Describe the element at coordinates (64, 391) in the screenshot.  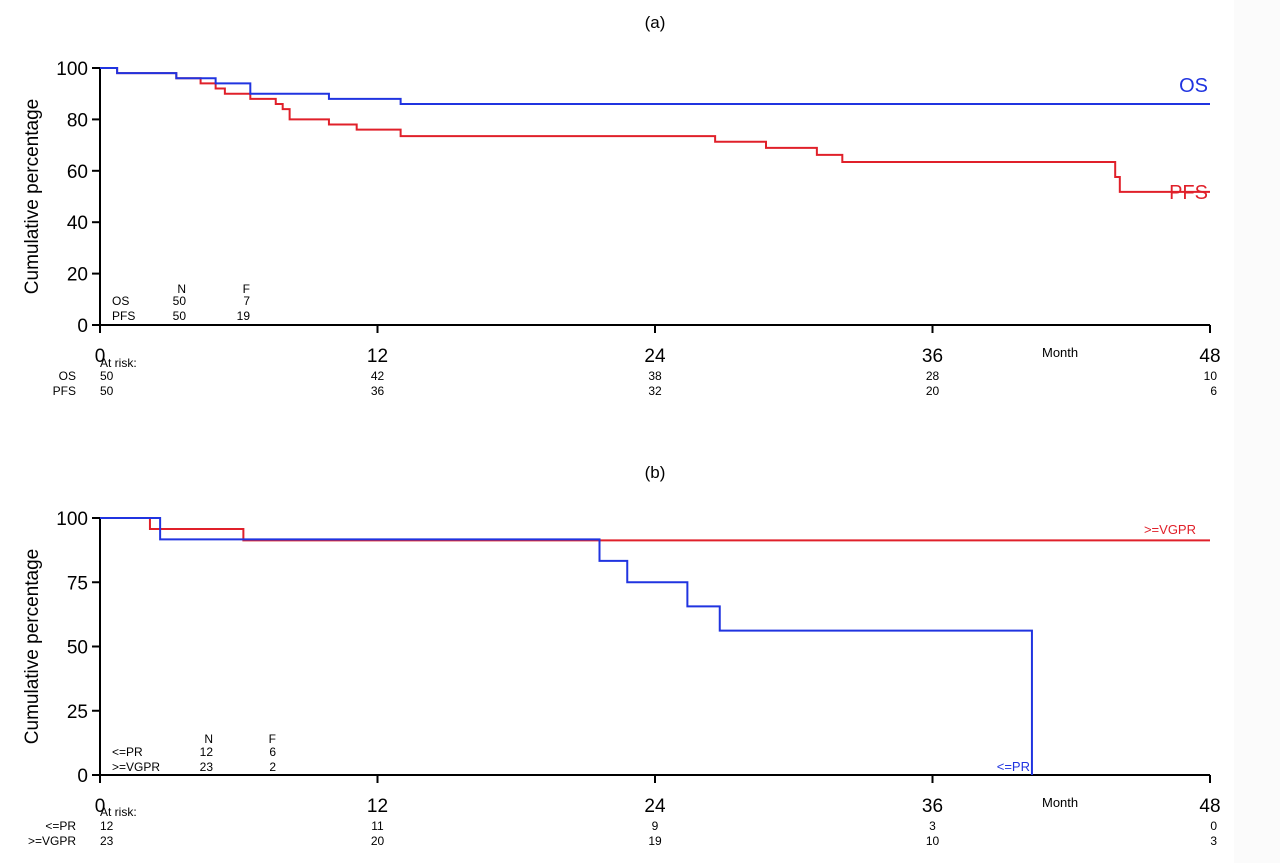
I see `at-risk-row-label: PFS` at that location.